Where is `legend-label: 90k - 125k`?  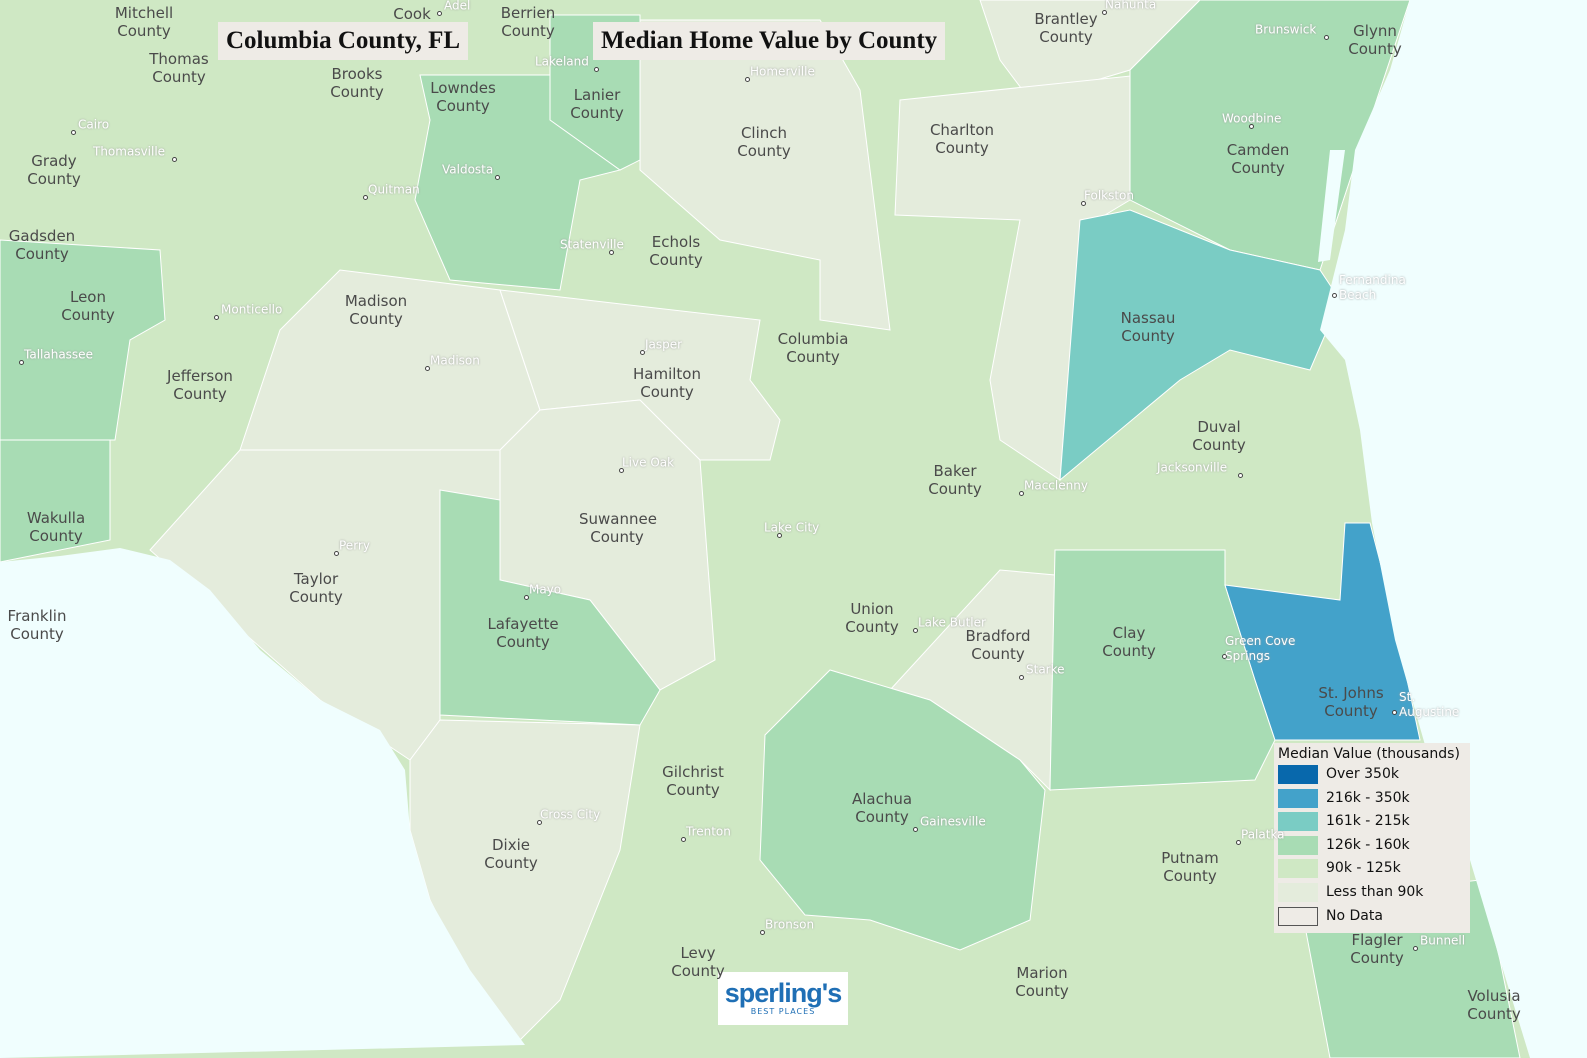 legend-label: 90k - 125k is located at coordinates (1363, 868).